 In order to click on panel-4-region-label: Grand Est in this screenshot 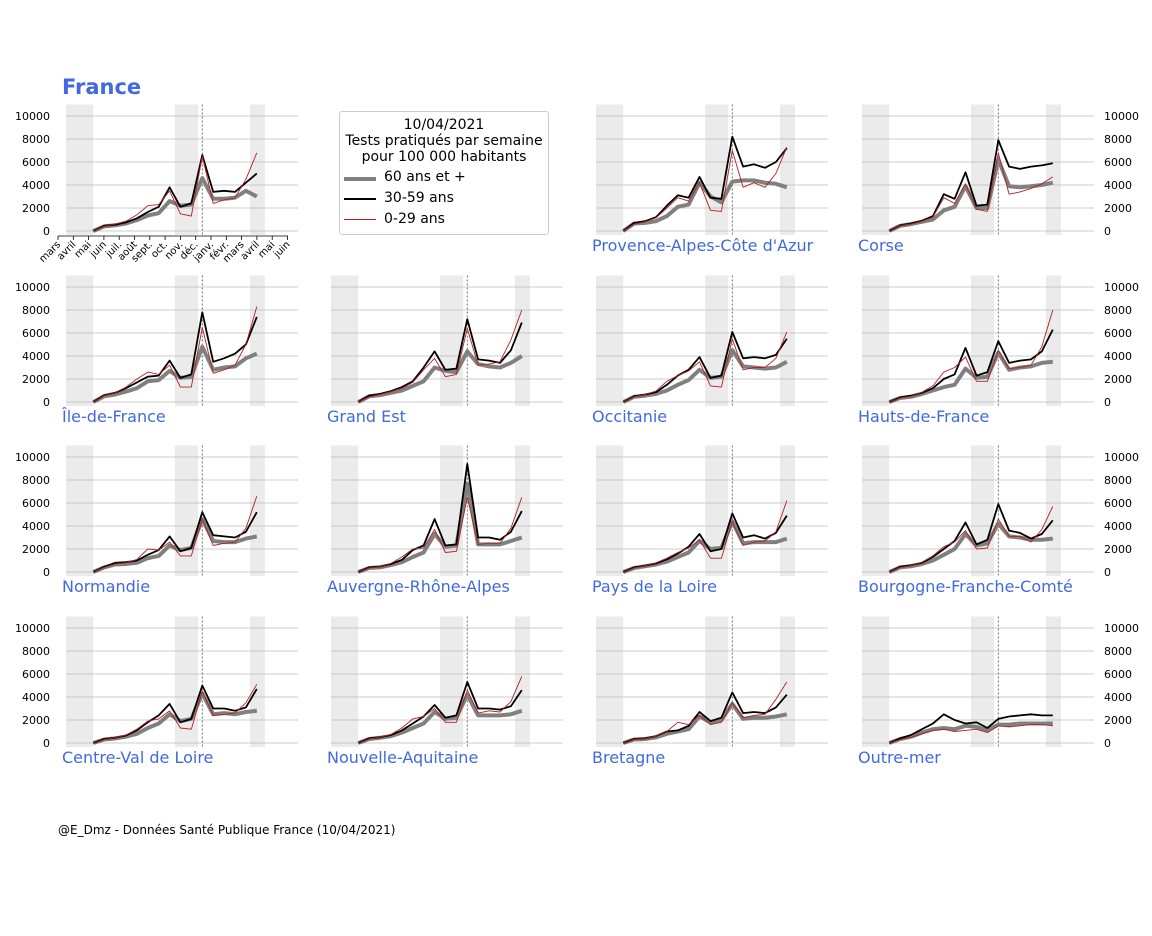, I will do `click(366, 416)`.